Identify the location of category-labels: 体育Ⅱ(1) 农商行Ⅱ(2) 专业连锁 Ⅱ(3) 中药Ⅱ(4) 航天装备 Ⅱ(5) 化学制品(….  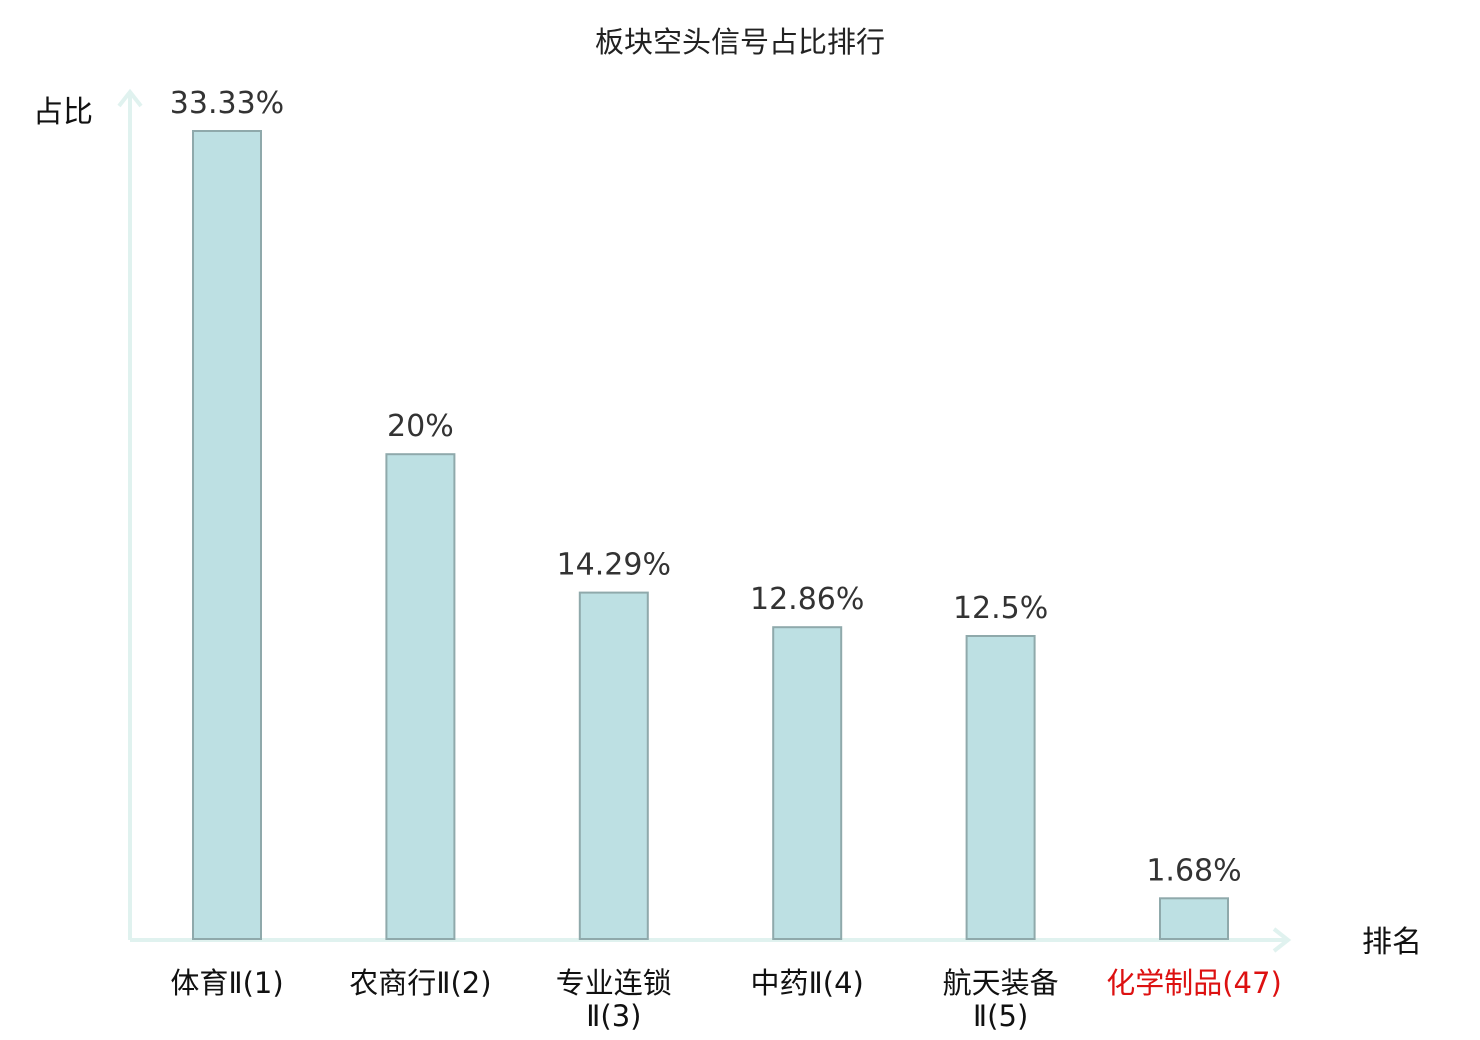
(725, 999).